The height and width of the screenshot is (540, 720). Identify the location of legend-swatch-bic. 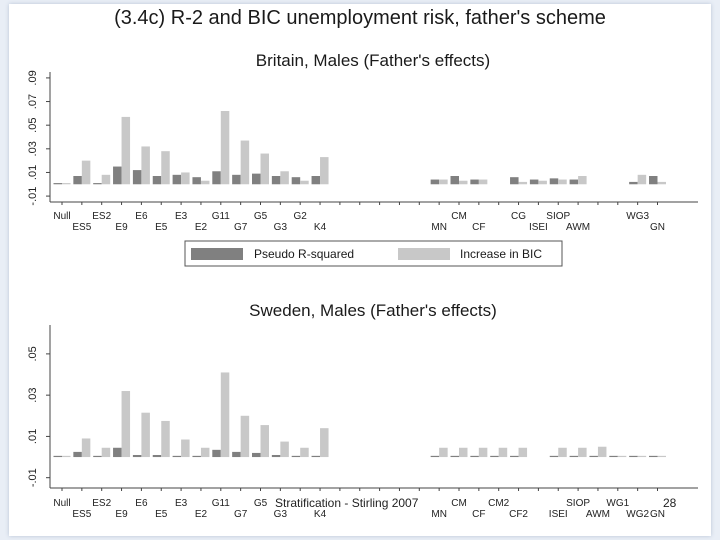
(424, 254).